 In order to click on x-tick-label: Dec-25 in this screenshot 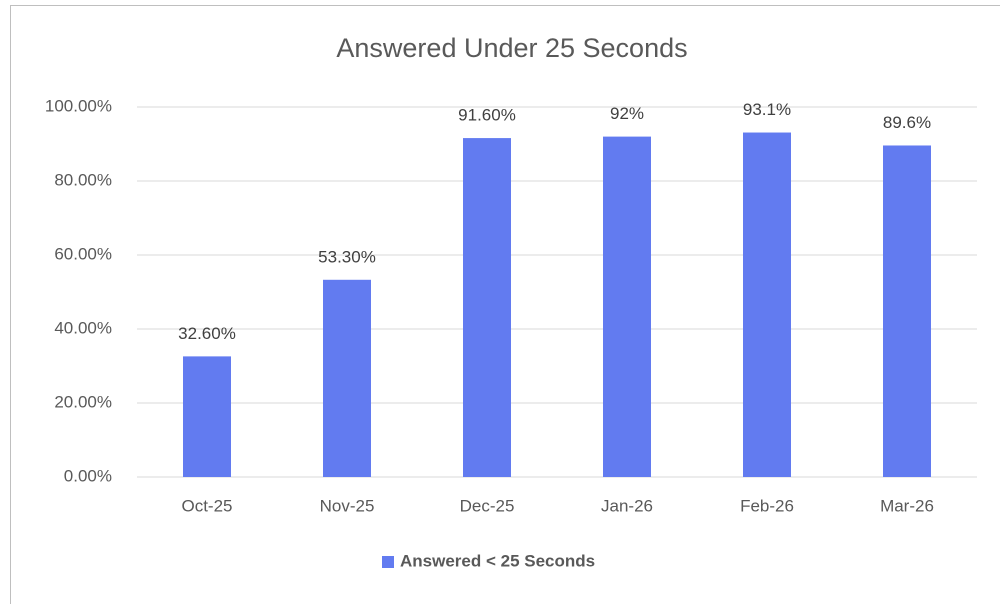, I will do `click(487, 505)`.